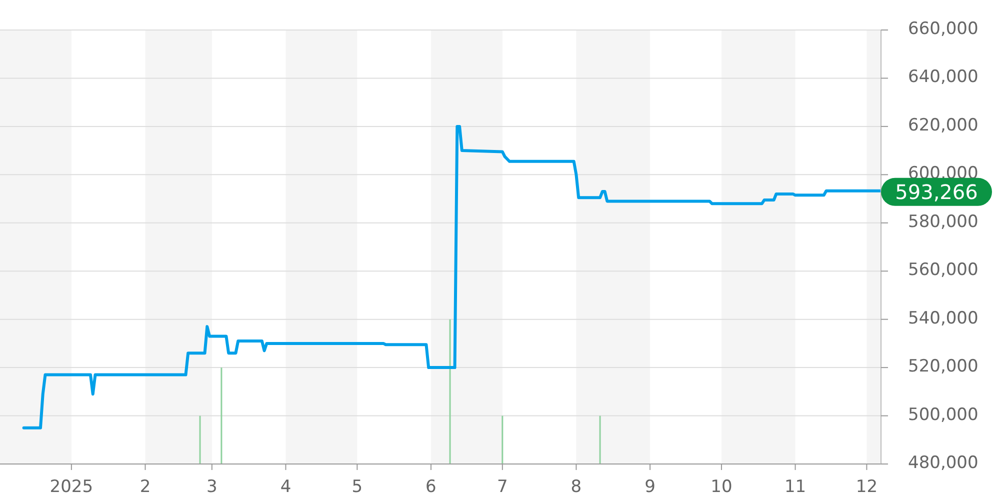 The image size is (1000, 500). Describe the element at coordinates (357, 487) in the screenshot. I see `x-tick-label: 5` at that location.